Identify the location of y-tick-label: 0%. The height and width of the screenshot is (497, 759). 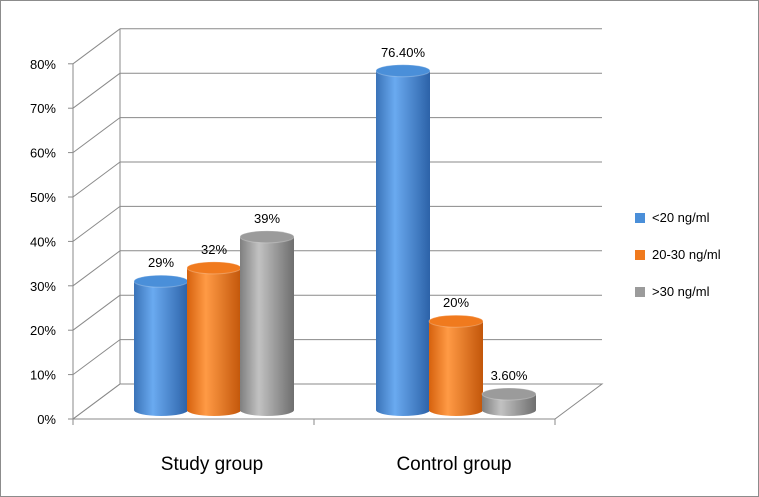
(46, 419).